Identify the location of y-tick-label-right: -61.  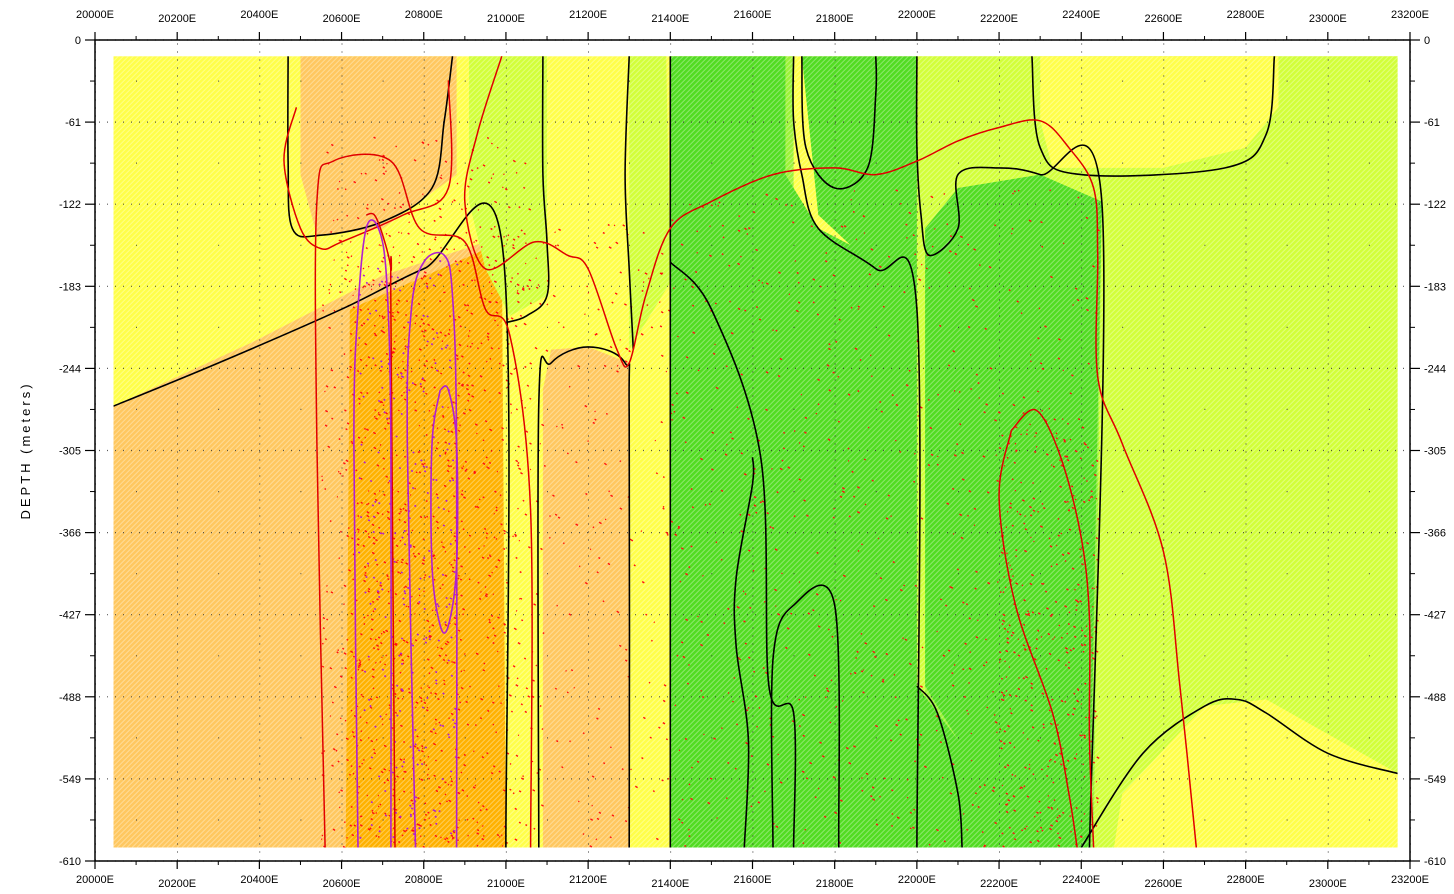
(1432, 123).